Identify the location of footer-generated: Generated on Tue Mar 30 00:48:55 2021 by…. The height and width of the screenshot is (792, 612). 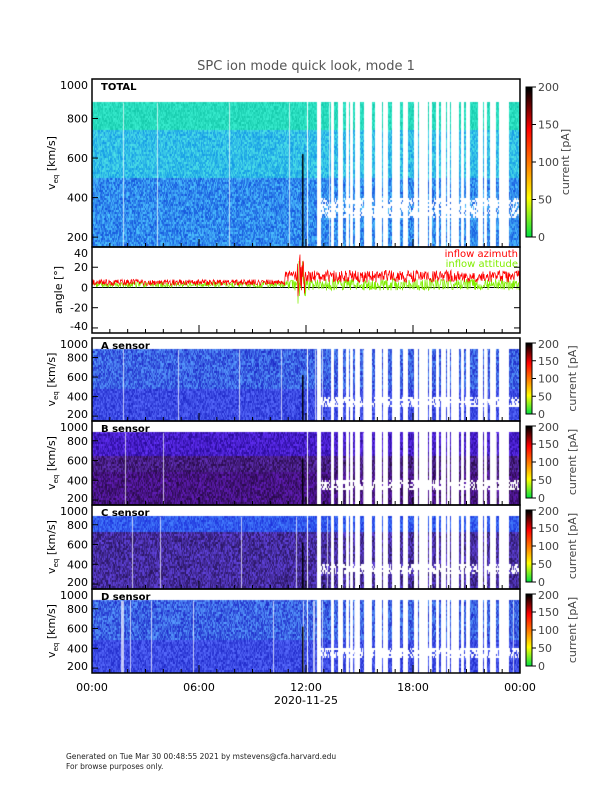
(201, 756).